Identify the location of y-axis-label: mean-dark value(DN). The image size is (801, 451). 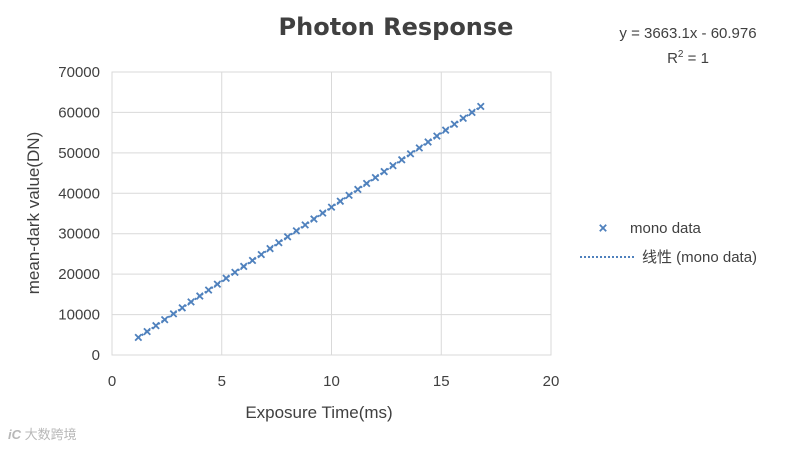
(33, 213).